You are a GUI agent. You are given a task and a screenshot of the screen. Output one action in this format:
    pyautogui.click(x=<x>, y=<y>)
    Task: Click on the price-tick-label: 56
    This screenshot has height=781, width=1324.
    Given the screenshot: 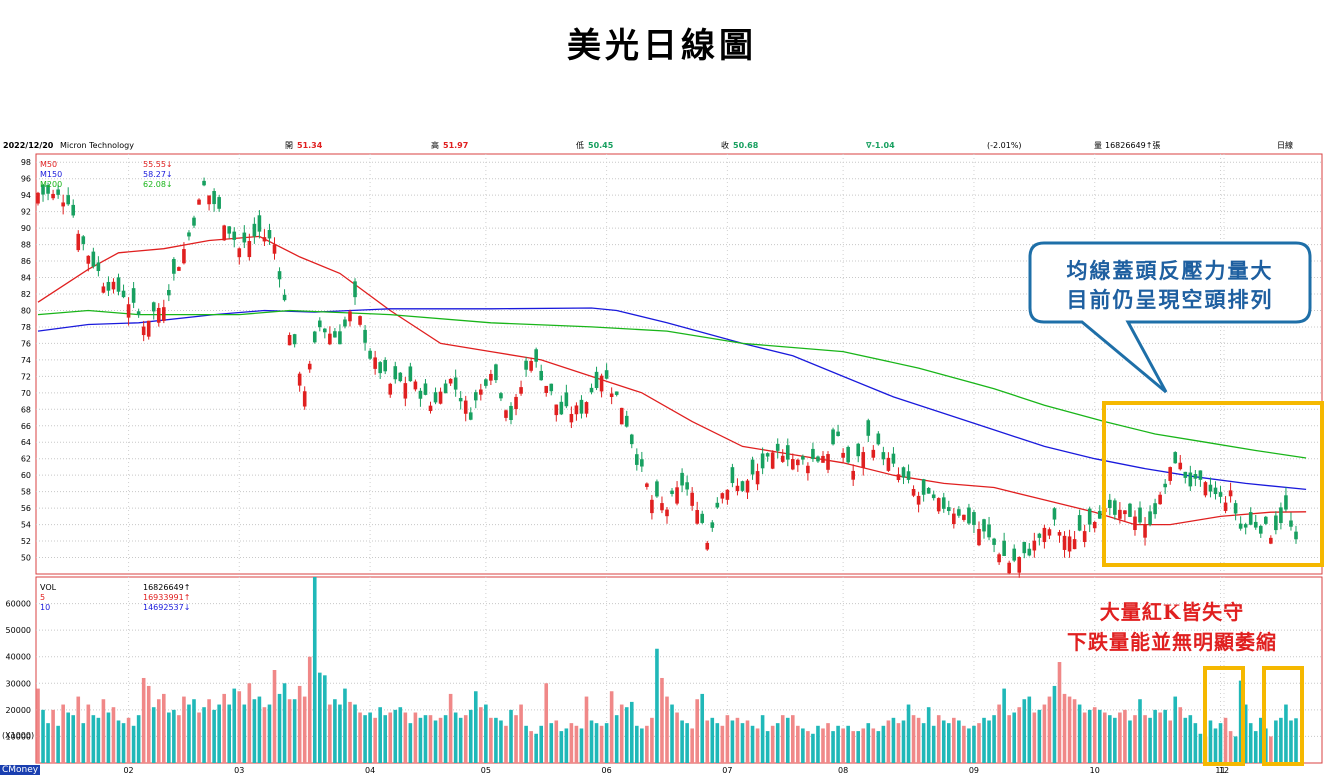 What is the action you would take?
    pyautogui.click(x=26, y=508)
    